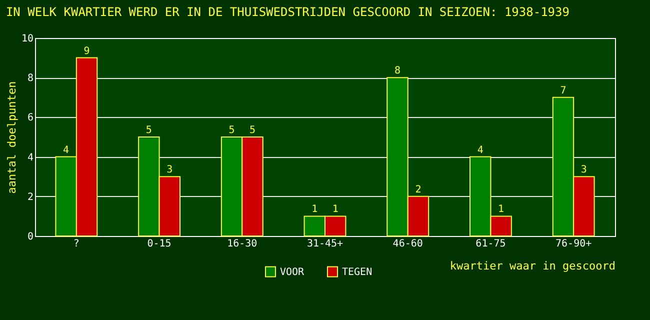 The width and height of the screenshot is (650, 320). I want to click on x-tick-label: 46-60, so click(407, 244).